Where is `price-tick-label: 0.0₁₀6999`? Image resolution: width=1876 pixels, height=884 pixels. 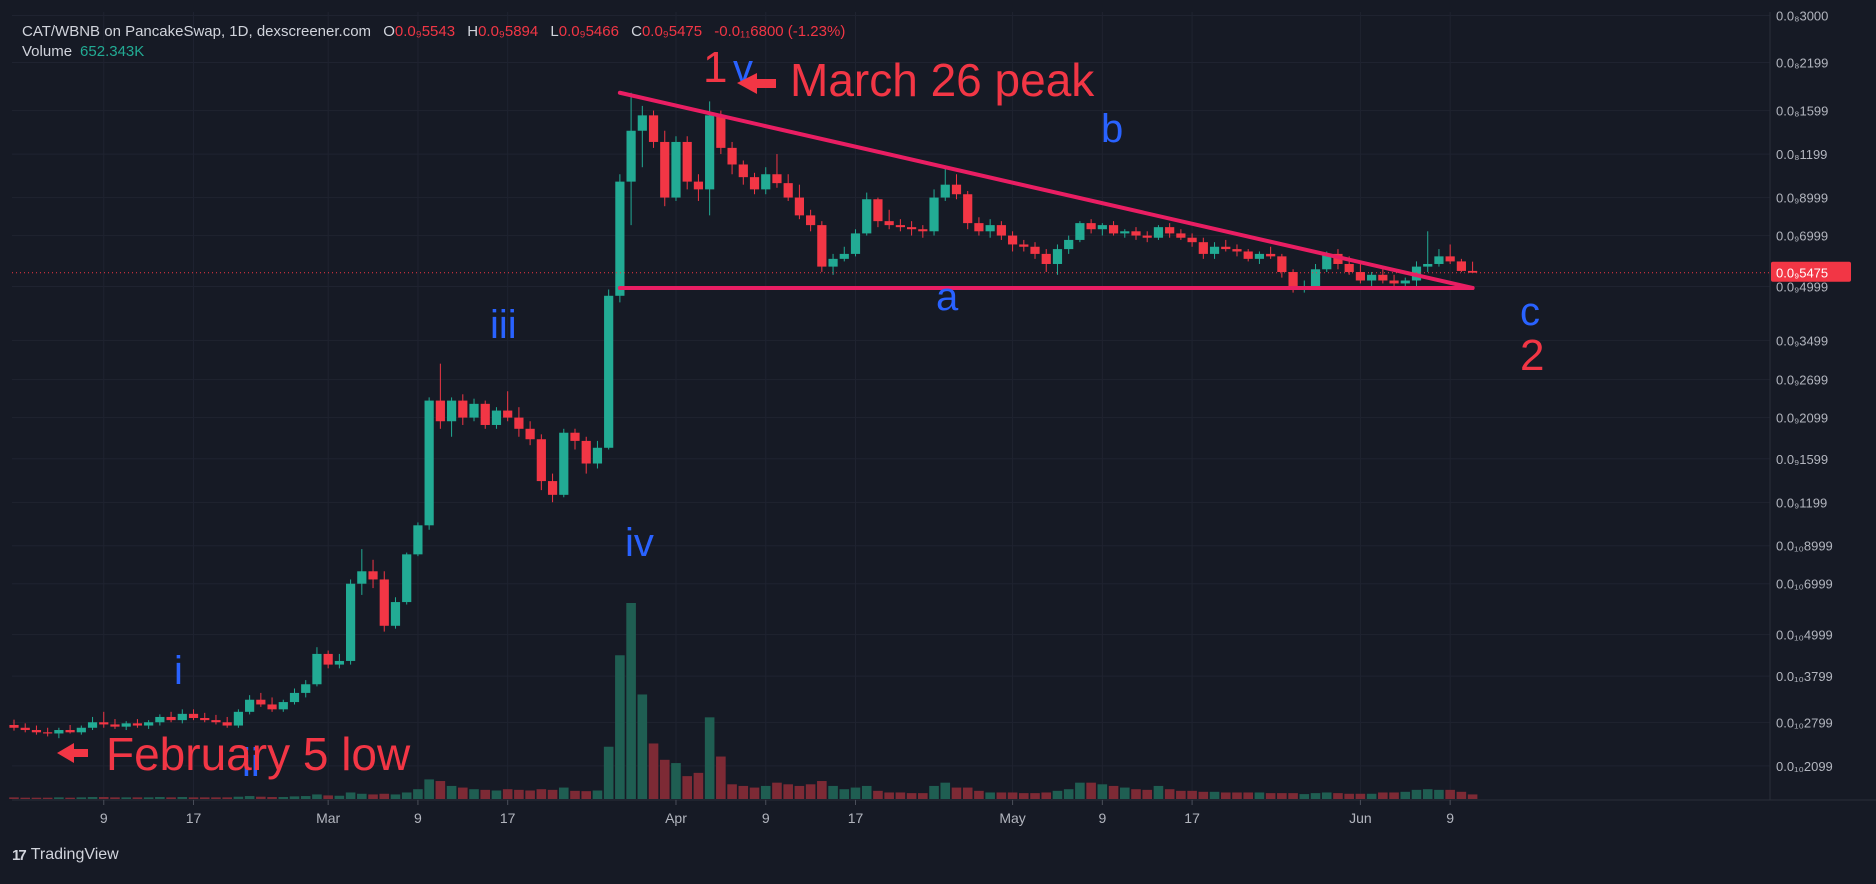 price-tick-label: 0.0₁₀6999 is located at coordinates (1804, 584).